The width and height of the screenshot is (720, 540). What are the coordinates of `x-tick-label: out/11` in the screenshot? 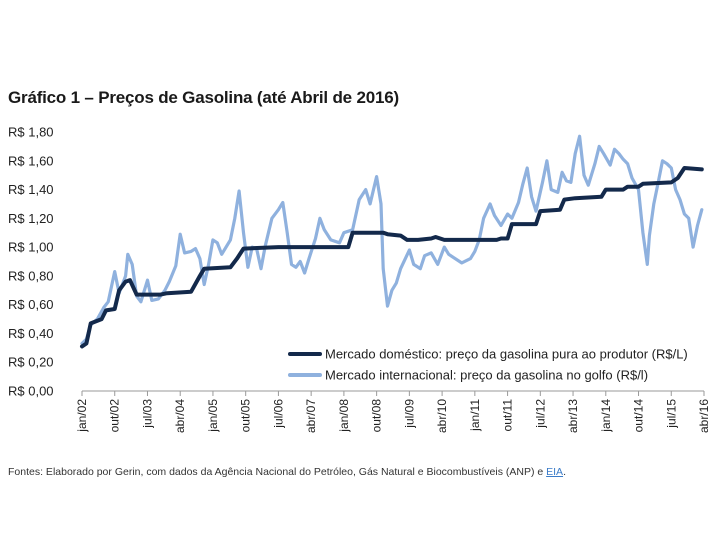 It's located at (508, 415).